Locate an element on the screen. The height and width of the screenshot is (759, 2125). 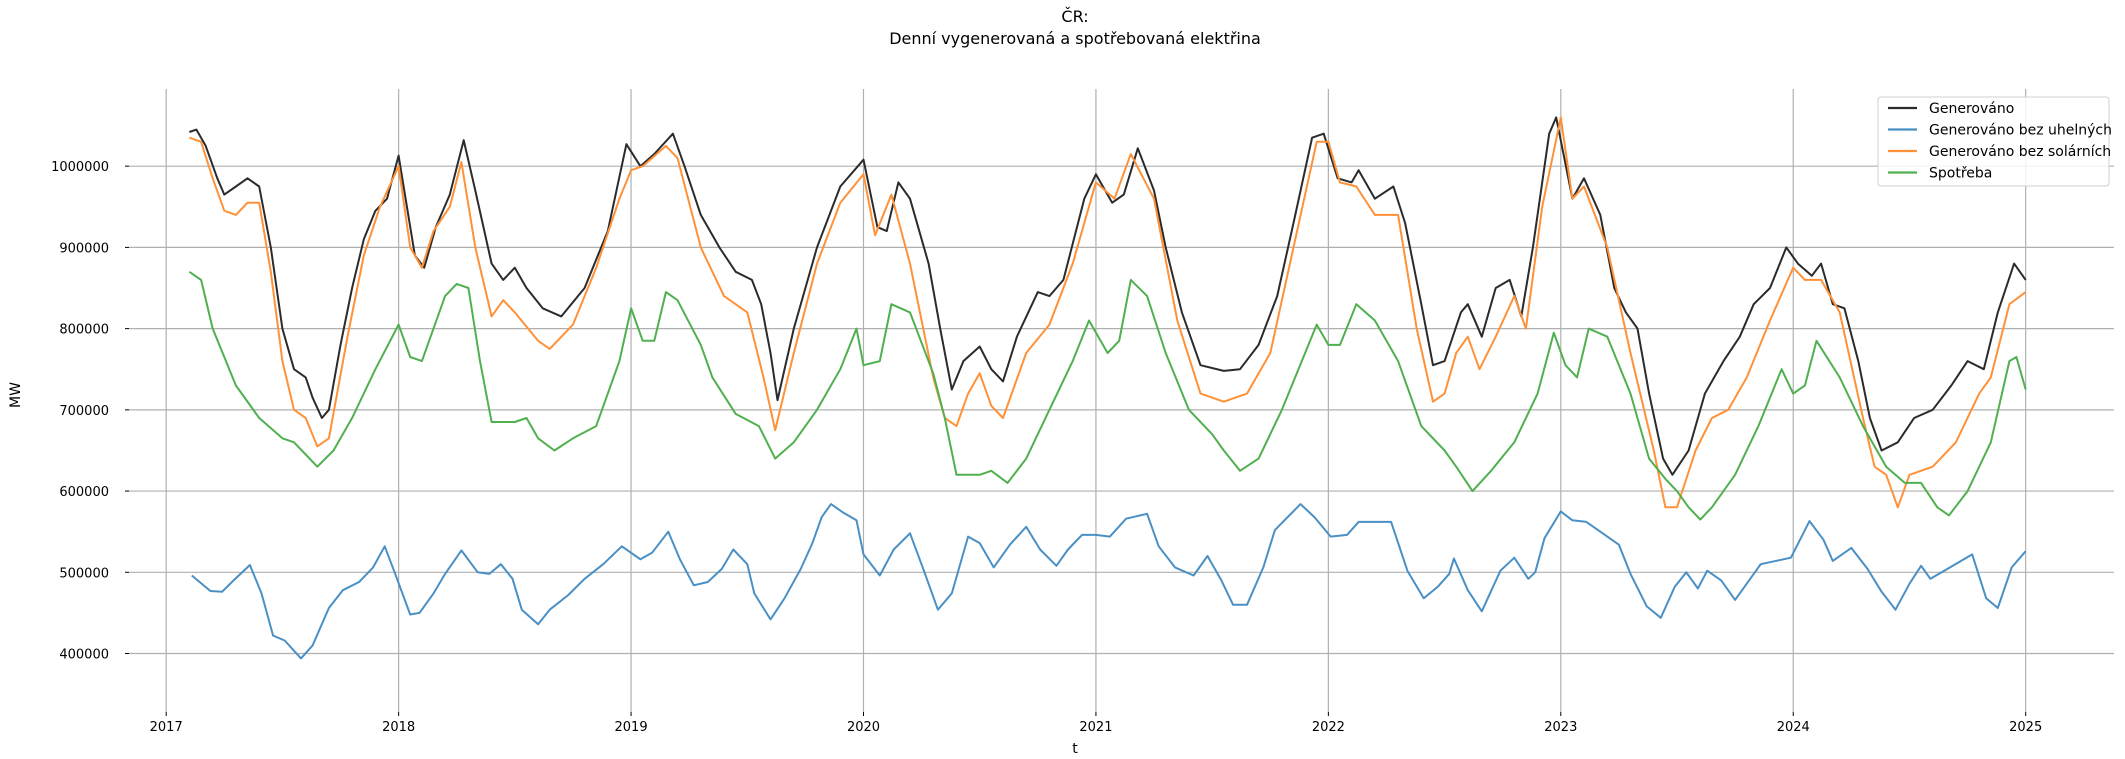
x-axis-label: t is located at coordinates (1075, 749).